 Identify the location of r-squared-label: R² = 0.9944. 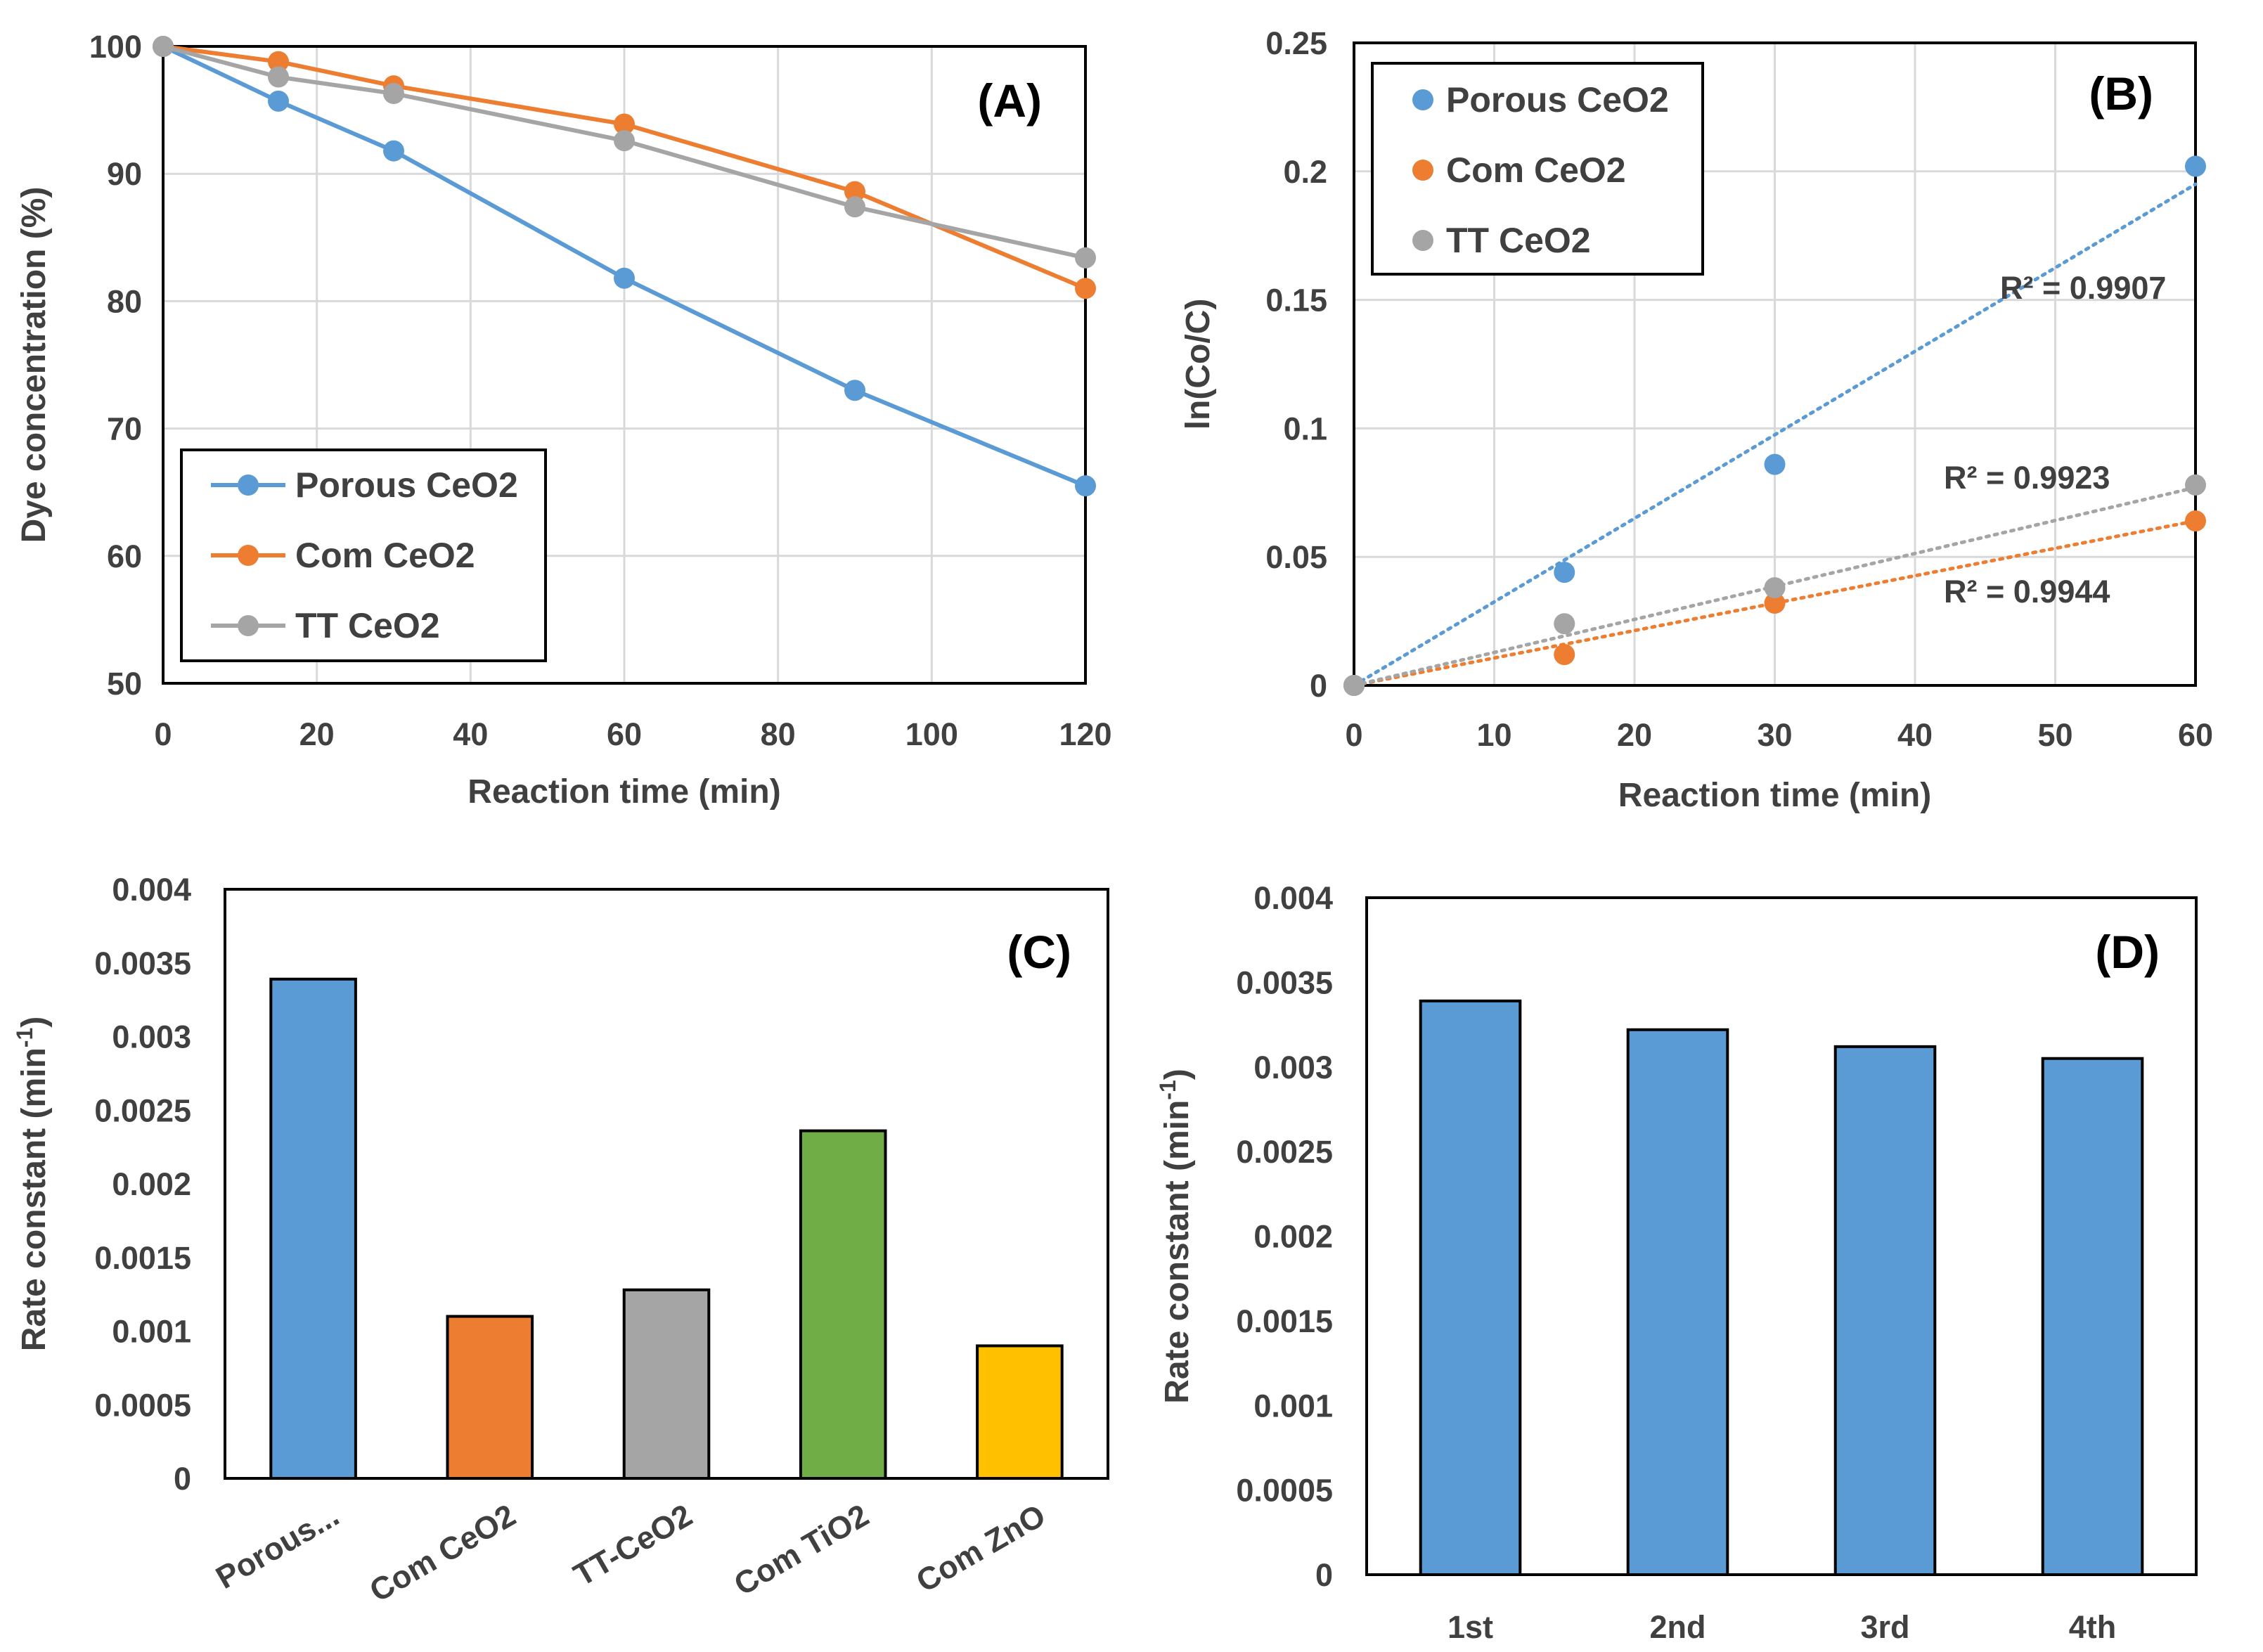
(2027, 591).